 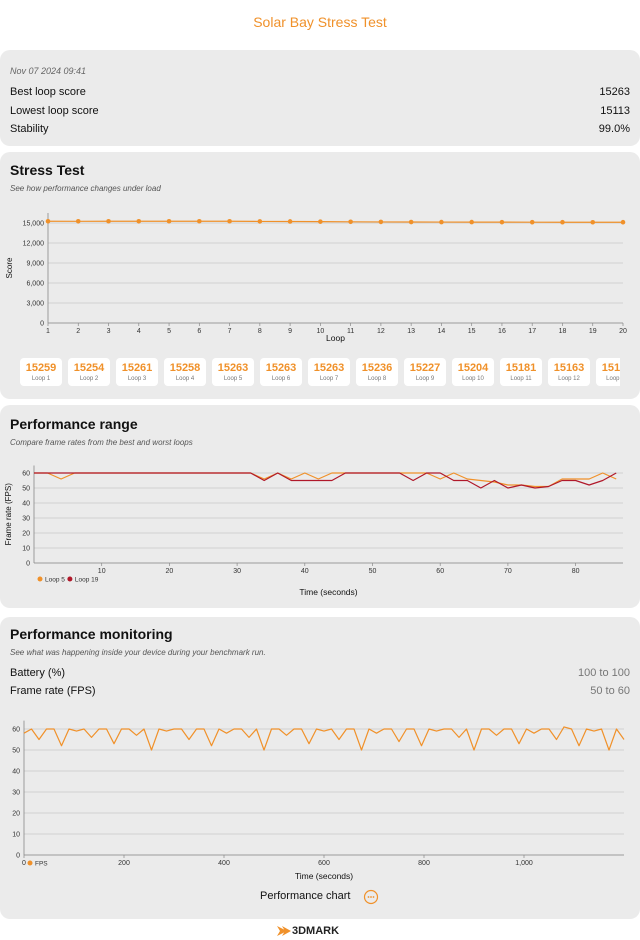 What do you see at coordinates (329, 368) in the screenshot?
I see `tile-score: 15263` at bounding box center [329, 368].